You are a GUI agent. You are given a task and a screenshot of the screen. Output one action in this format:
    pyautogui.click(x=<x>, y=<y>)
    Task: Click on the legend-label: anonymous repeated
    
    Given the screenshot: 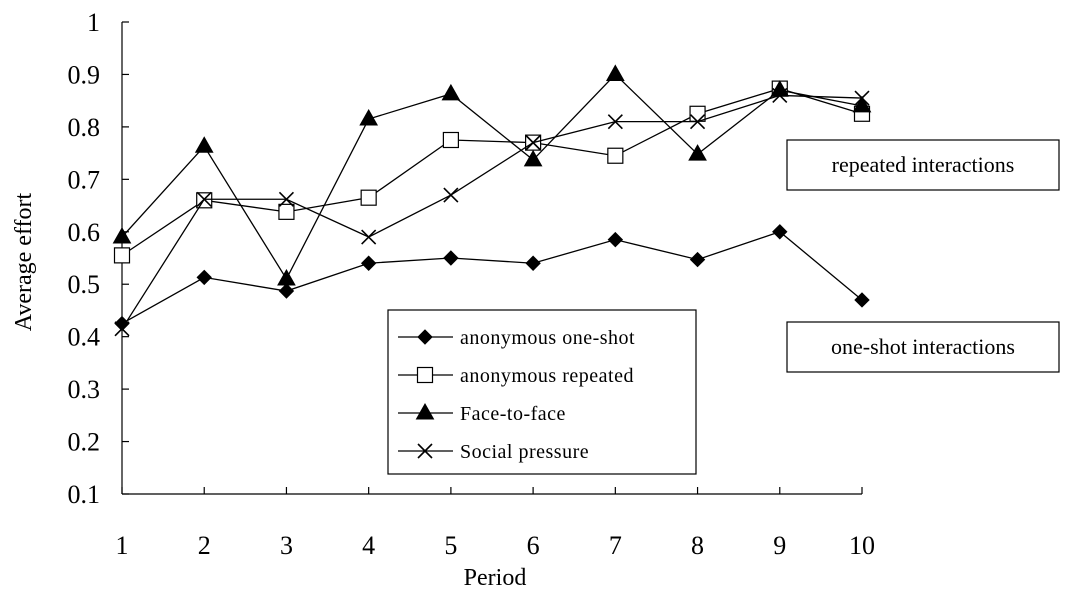 What is the action you would take?
    pyautogui.click(x=547, y=376)
    